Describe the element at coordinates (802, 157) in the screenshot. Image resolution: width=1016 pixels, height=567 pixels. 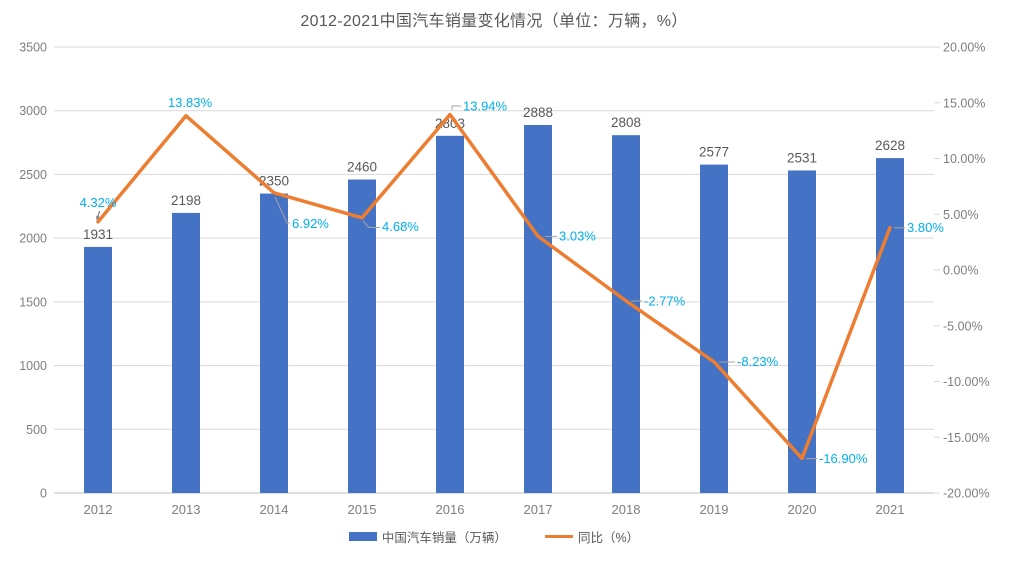
I see `bar-value-label: 2531` at that location.